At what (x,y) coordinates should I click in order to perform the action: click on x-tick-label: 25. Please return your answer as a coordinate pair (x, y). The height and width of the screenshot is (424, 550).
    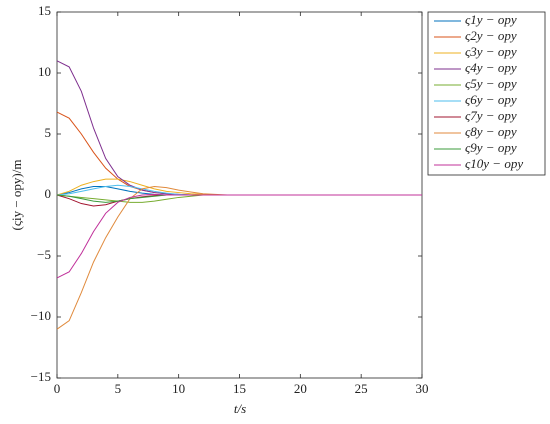
    Looking at the image, I should click on (361, 388).